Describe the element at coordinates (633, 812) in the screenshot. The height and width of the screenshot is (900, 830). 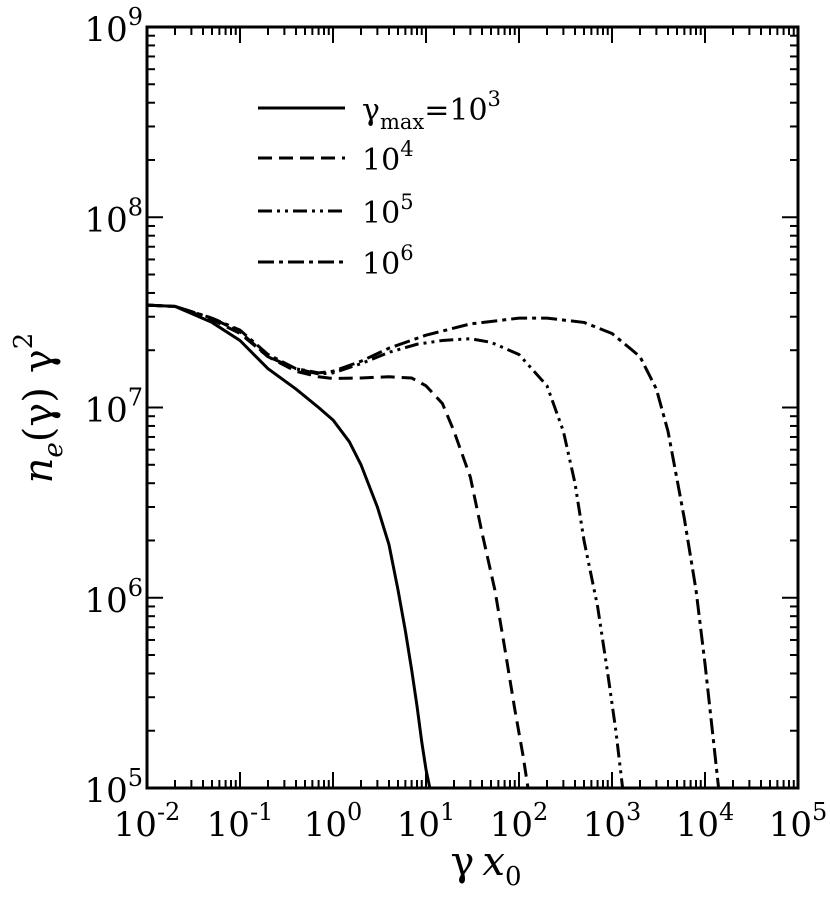
I see `x-tick-exp: 3` at that location.